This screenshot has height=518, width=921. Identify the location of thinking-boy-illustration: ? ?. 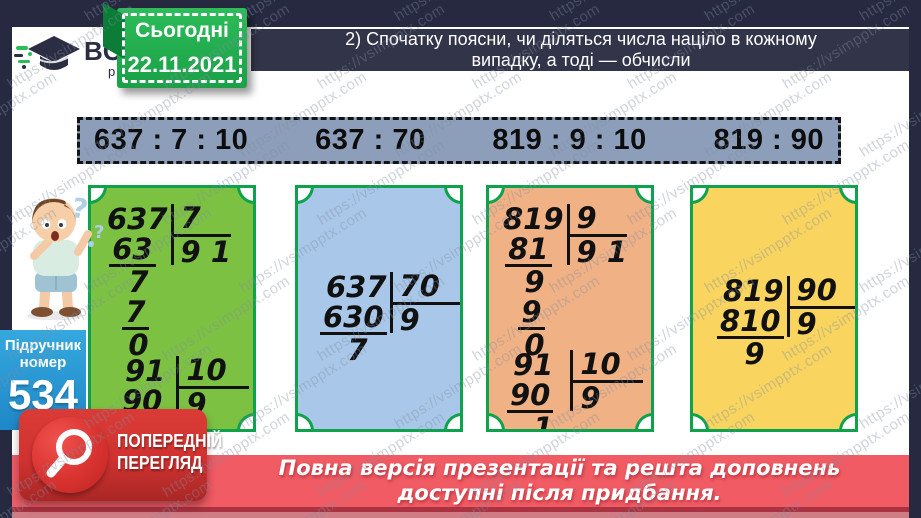
(63, 252).